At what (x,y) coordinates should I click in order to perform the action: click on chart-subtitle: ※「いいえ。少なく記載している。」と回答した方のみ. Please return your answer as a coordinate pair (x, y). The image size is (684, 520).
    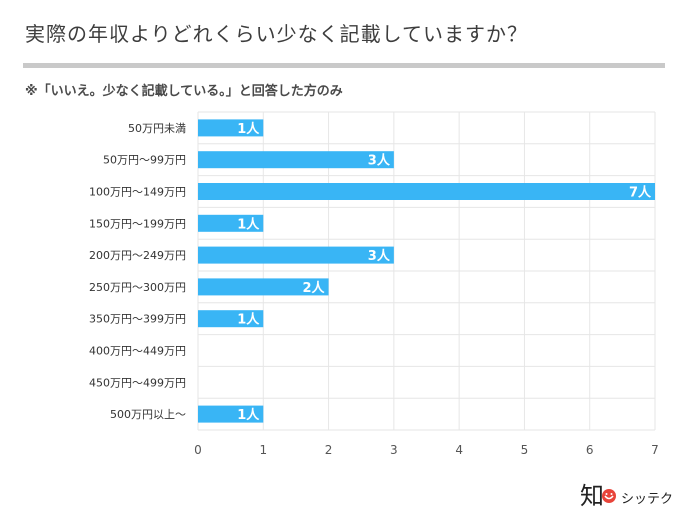
    Looking at the image, I should click on (184, 91).